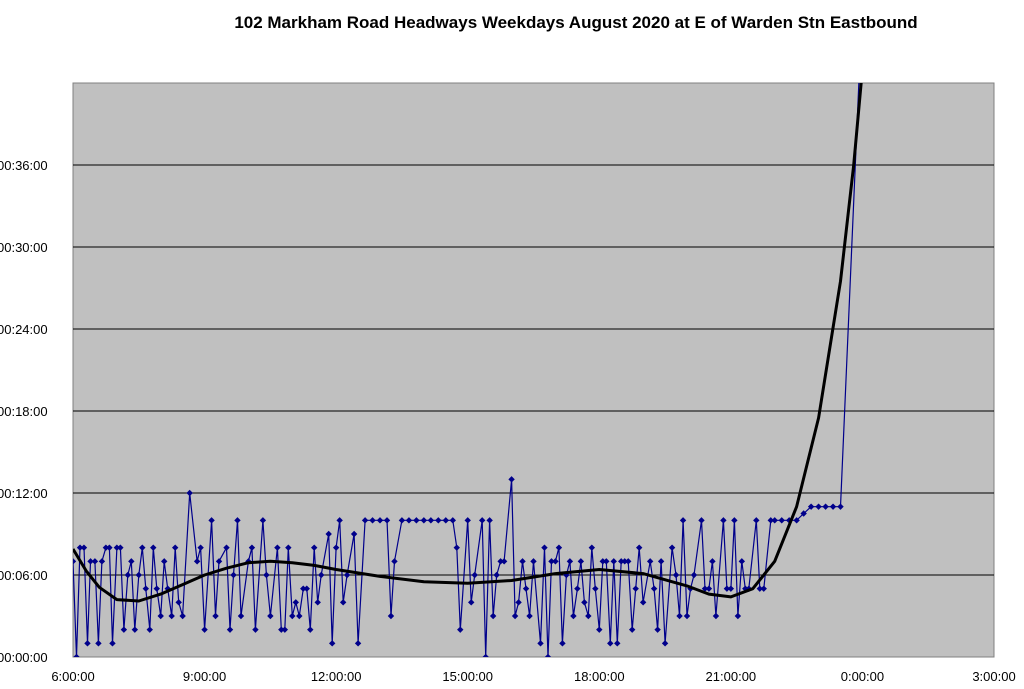 The image size is (1024, 689). I want to click on y-tick-label: 00:12:00, so click(24, 493).